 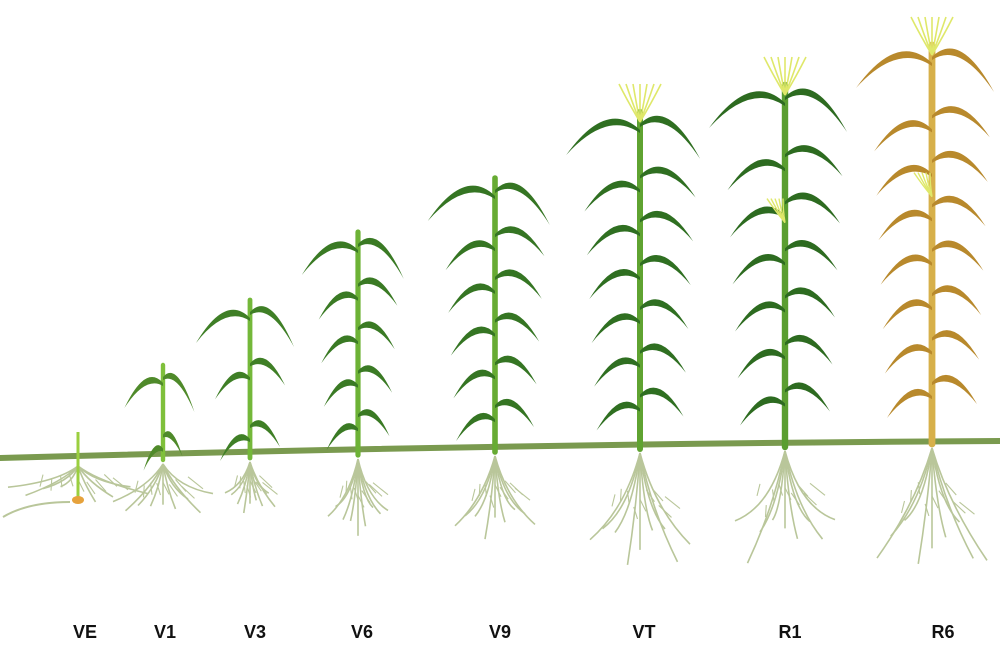 I want to click on stage-label-vt: VT, so click(x=644, y=632).